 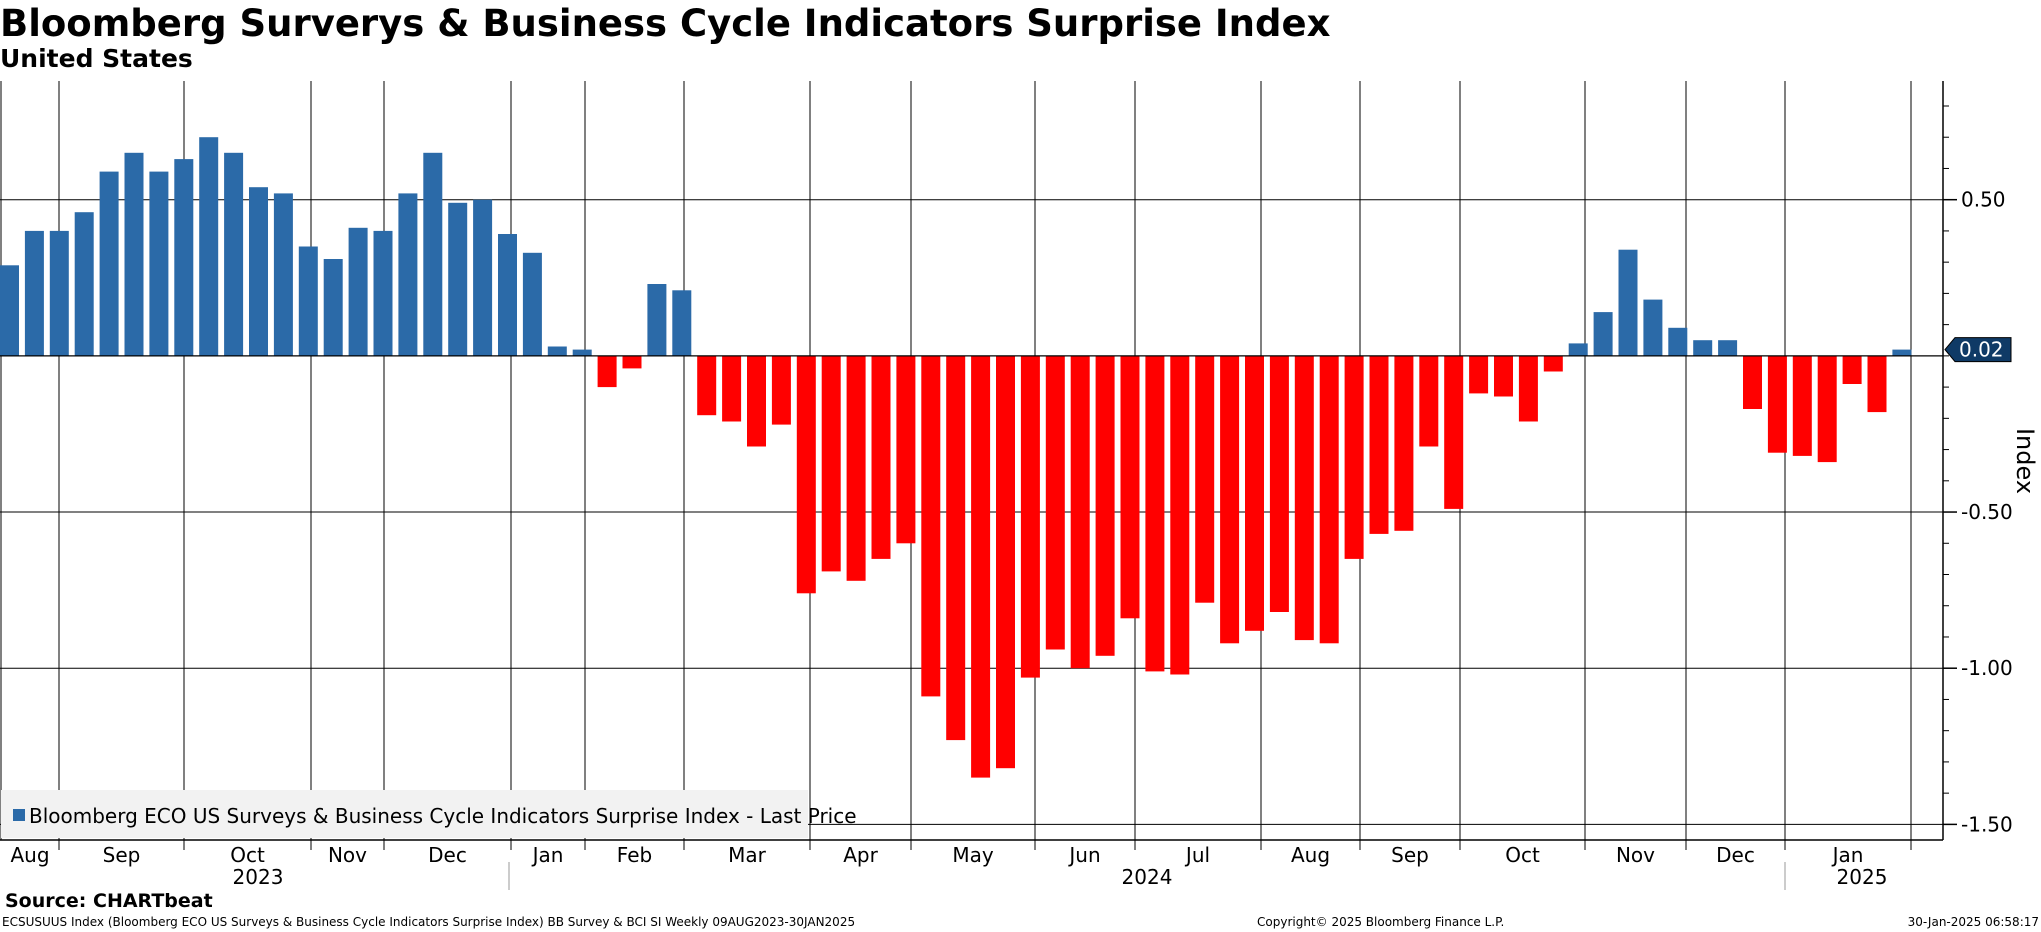 I want to click on legend-swatch, so click(x=19, y=815).